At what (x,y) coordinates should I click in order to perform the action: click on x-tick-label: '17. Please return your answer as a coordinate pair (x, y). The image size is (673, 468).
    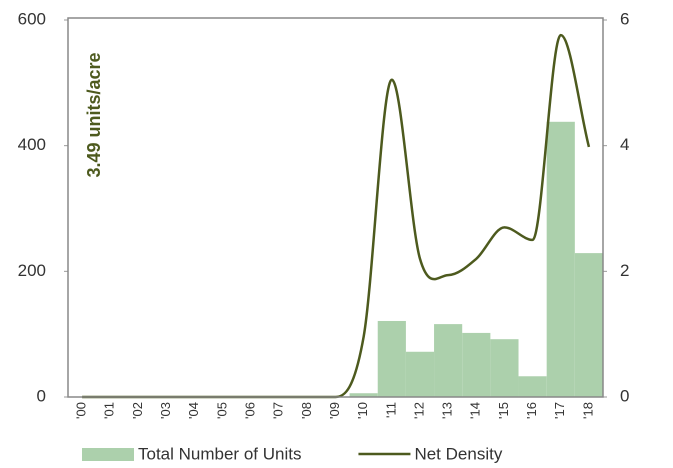
    Looking at the image, I should click on (559, 410).